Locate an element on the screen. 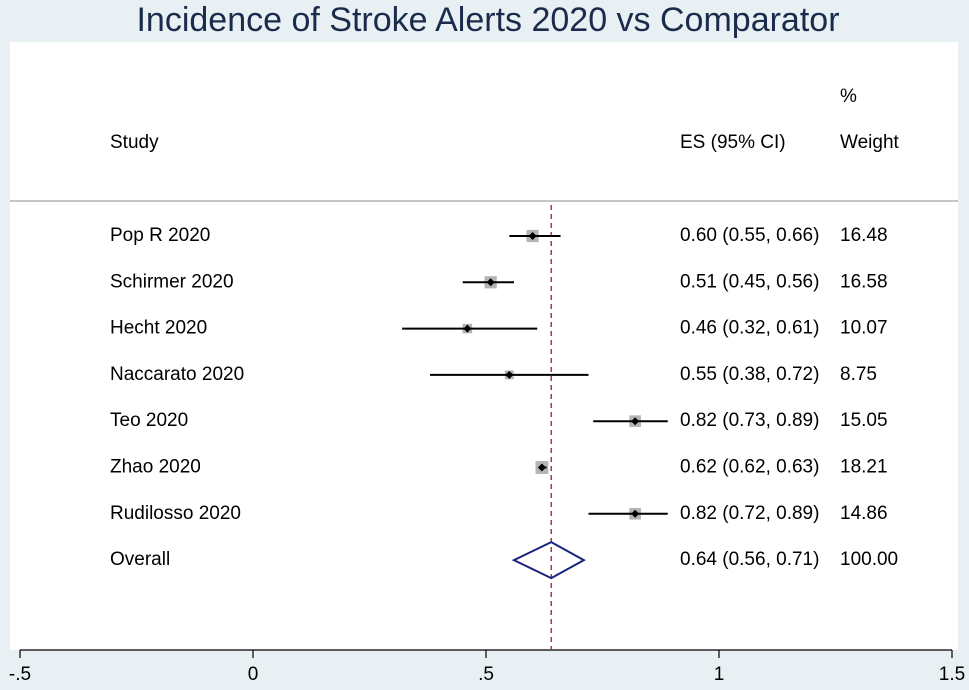 This screenshot has height=690, width=969. es-label: 0.82 (0.72, 0.89) is located at coordinates (749, 513).